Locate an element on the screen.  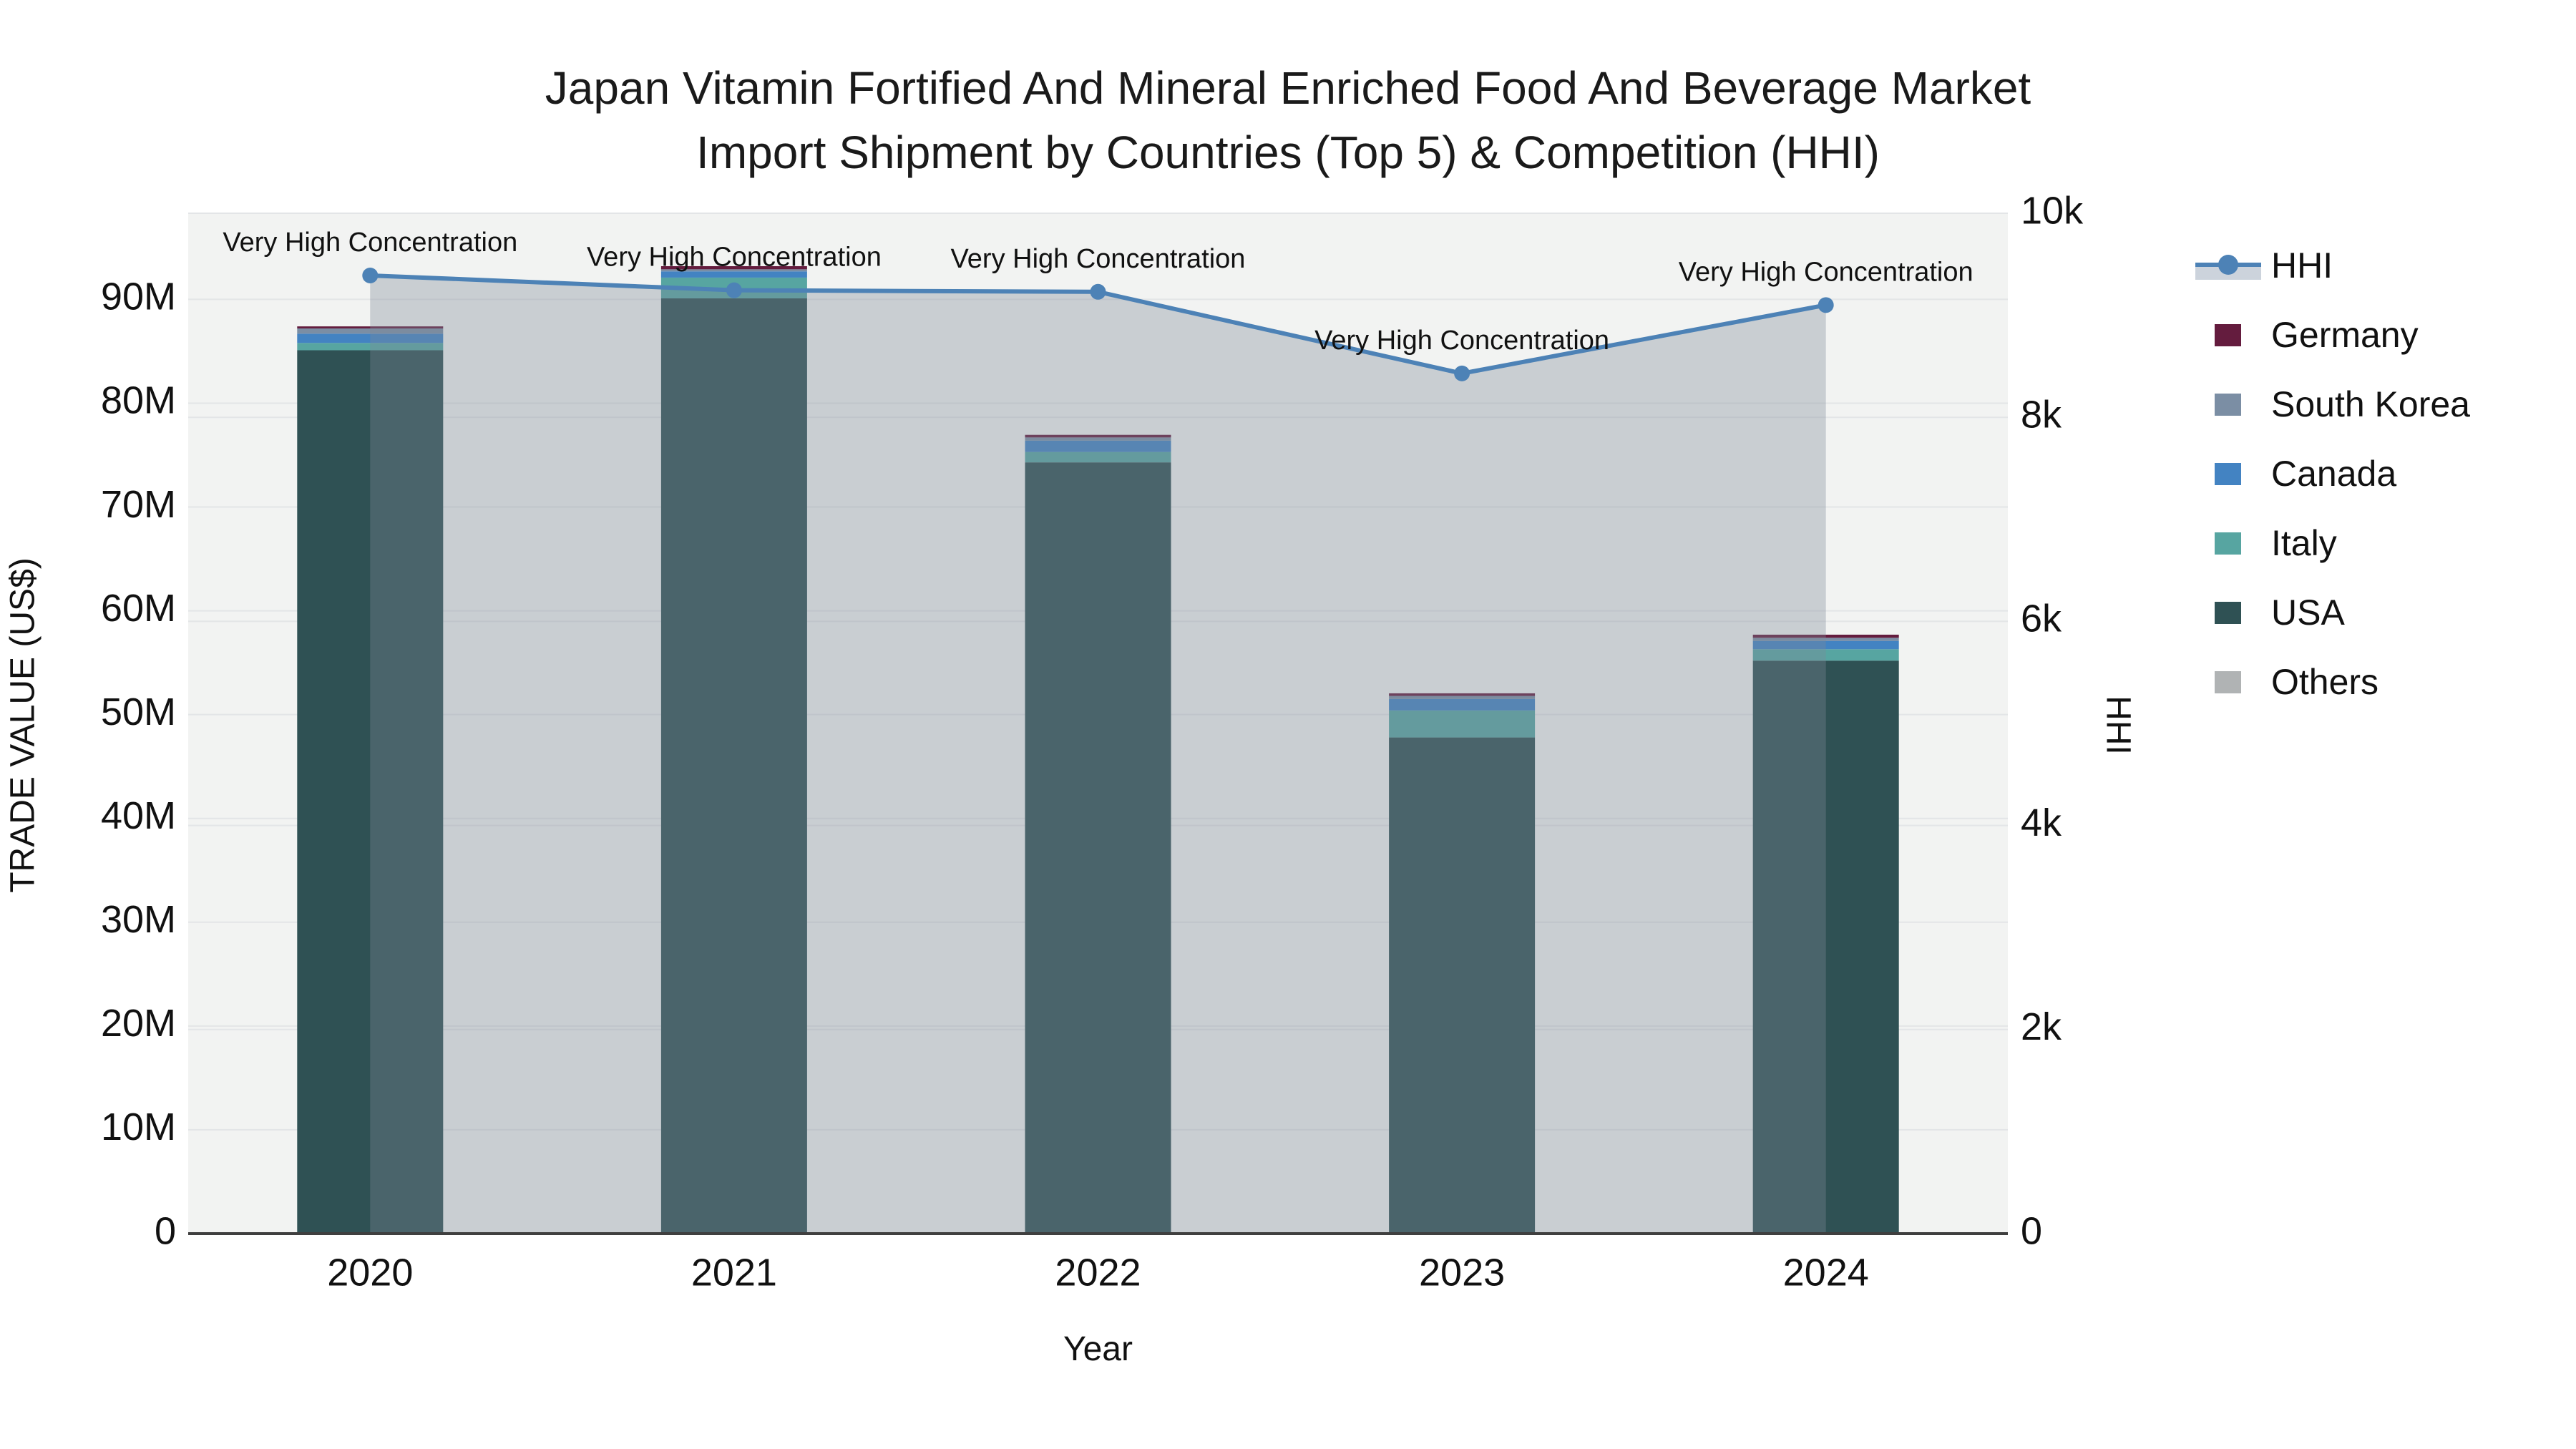
legend-label: Canada is located at coordinates (2334, 473).